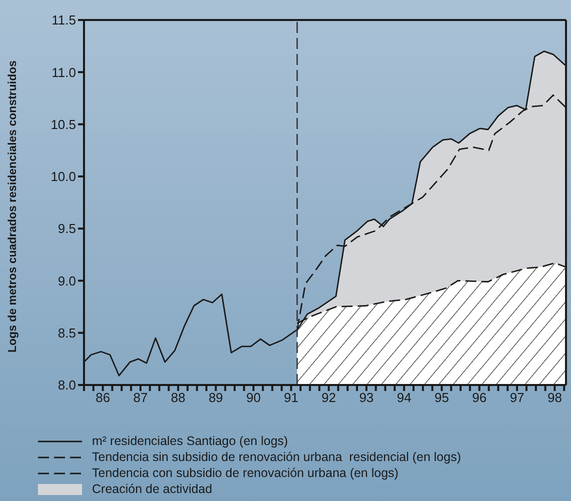 The width and height of the screenshot is (571, 501). Describe the element at coordinates (67, 385) in the screenshot. I see `y-tick-label: 8.0` at that location.